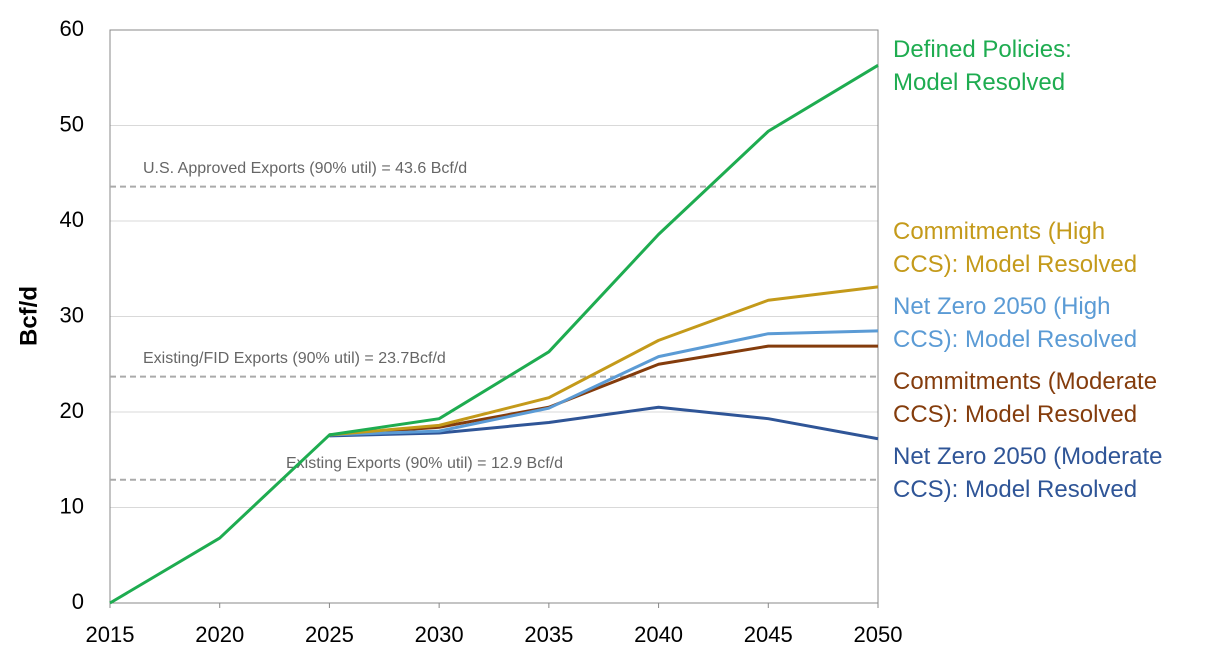 This screenshot has width=1217, height=653. Describe the element at coordinates (72, 314) in the screenshot. I see `y-tick-label: 30` at that location.